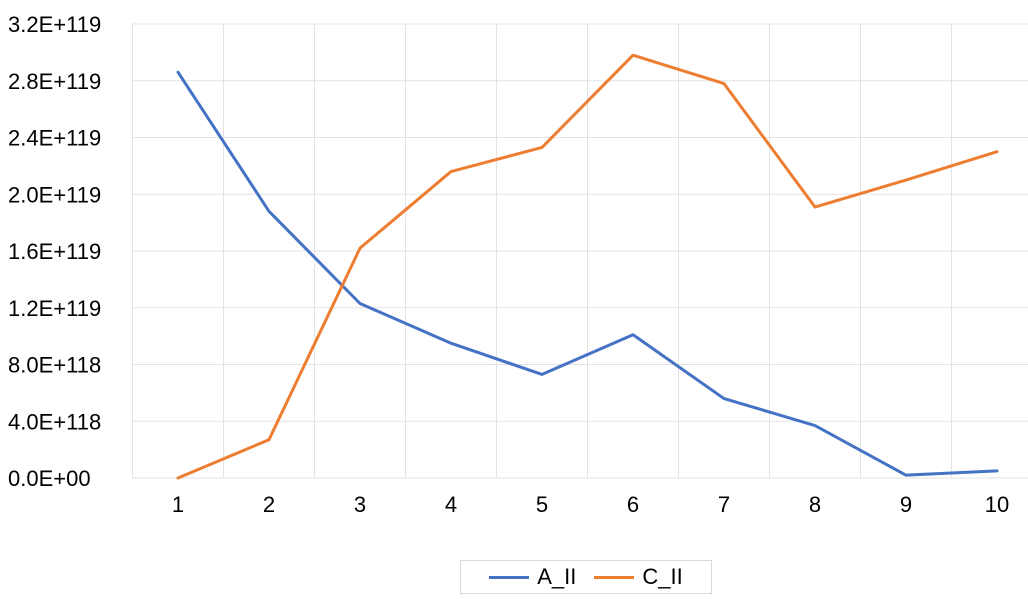 The height and width of the screenshot is (599, 1028). Describe the element at coordinates (269, 504) in the screenshot. I see `x-tick-label: 2` at that location.